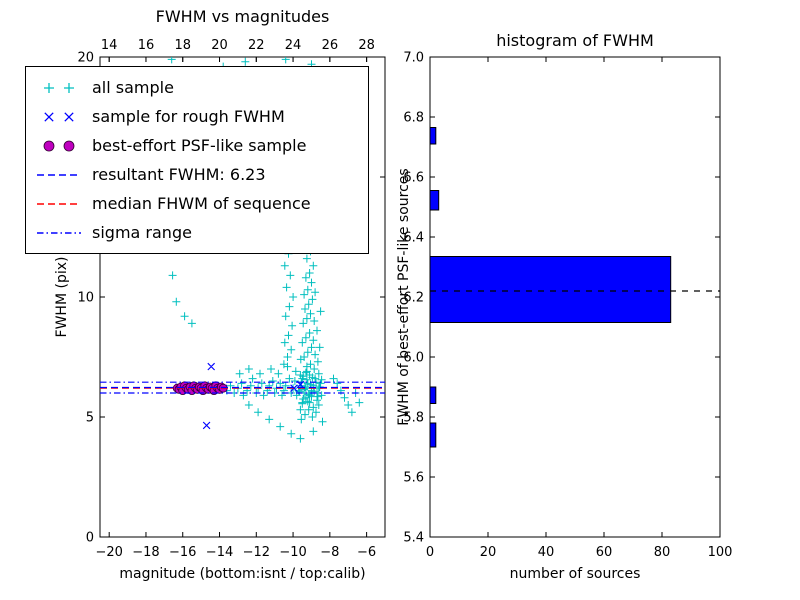 The height and width of the screenshot is (600, 800). What do you see at coordinates (575, 40) in the screenshot?
I see `histogram-title: histogram of FWHM` at bounding box center [575, 40].